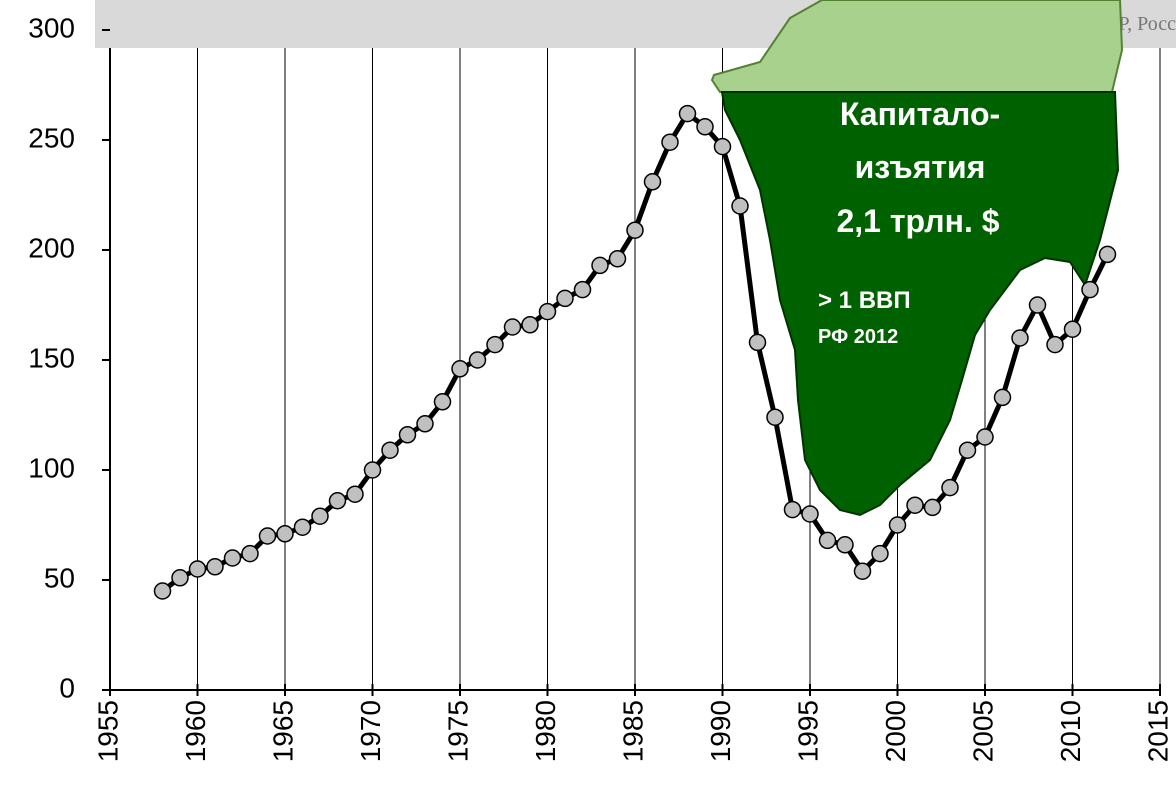  What do you see at coordinates (51, 27) in the screenshot?
I see `y-tick-label: 300` at bounding box center [51, 27].